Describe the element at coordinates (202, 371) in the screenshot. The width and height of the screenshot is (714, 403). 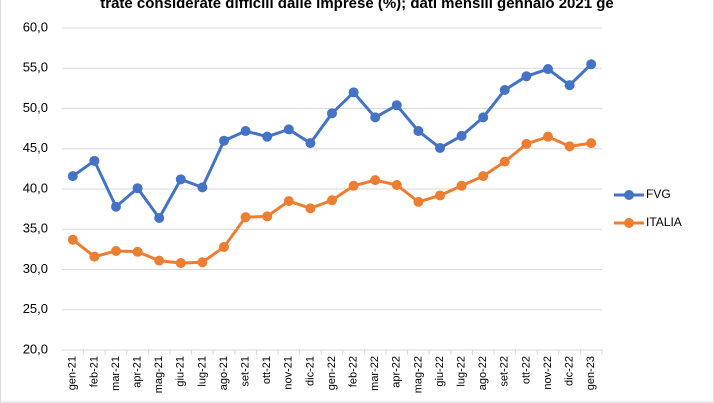
I see `x-tick-label: lug-21` at that location.